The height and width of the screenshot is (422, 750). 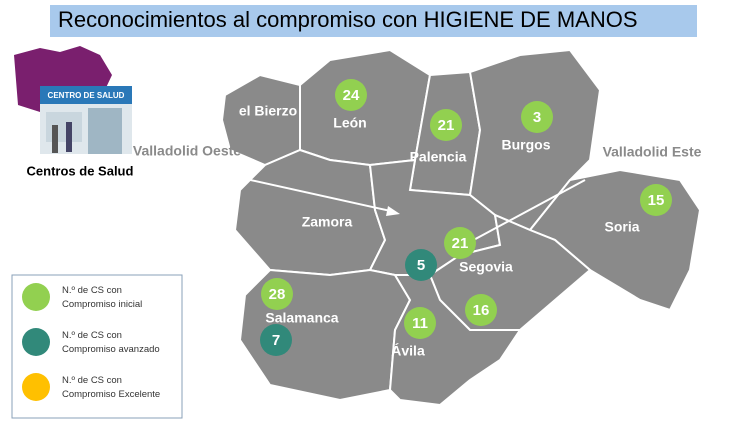 I want to click on region-label: Valladolid Oeste, so click(x=187, y=151).